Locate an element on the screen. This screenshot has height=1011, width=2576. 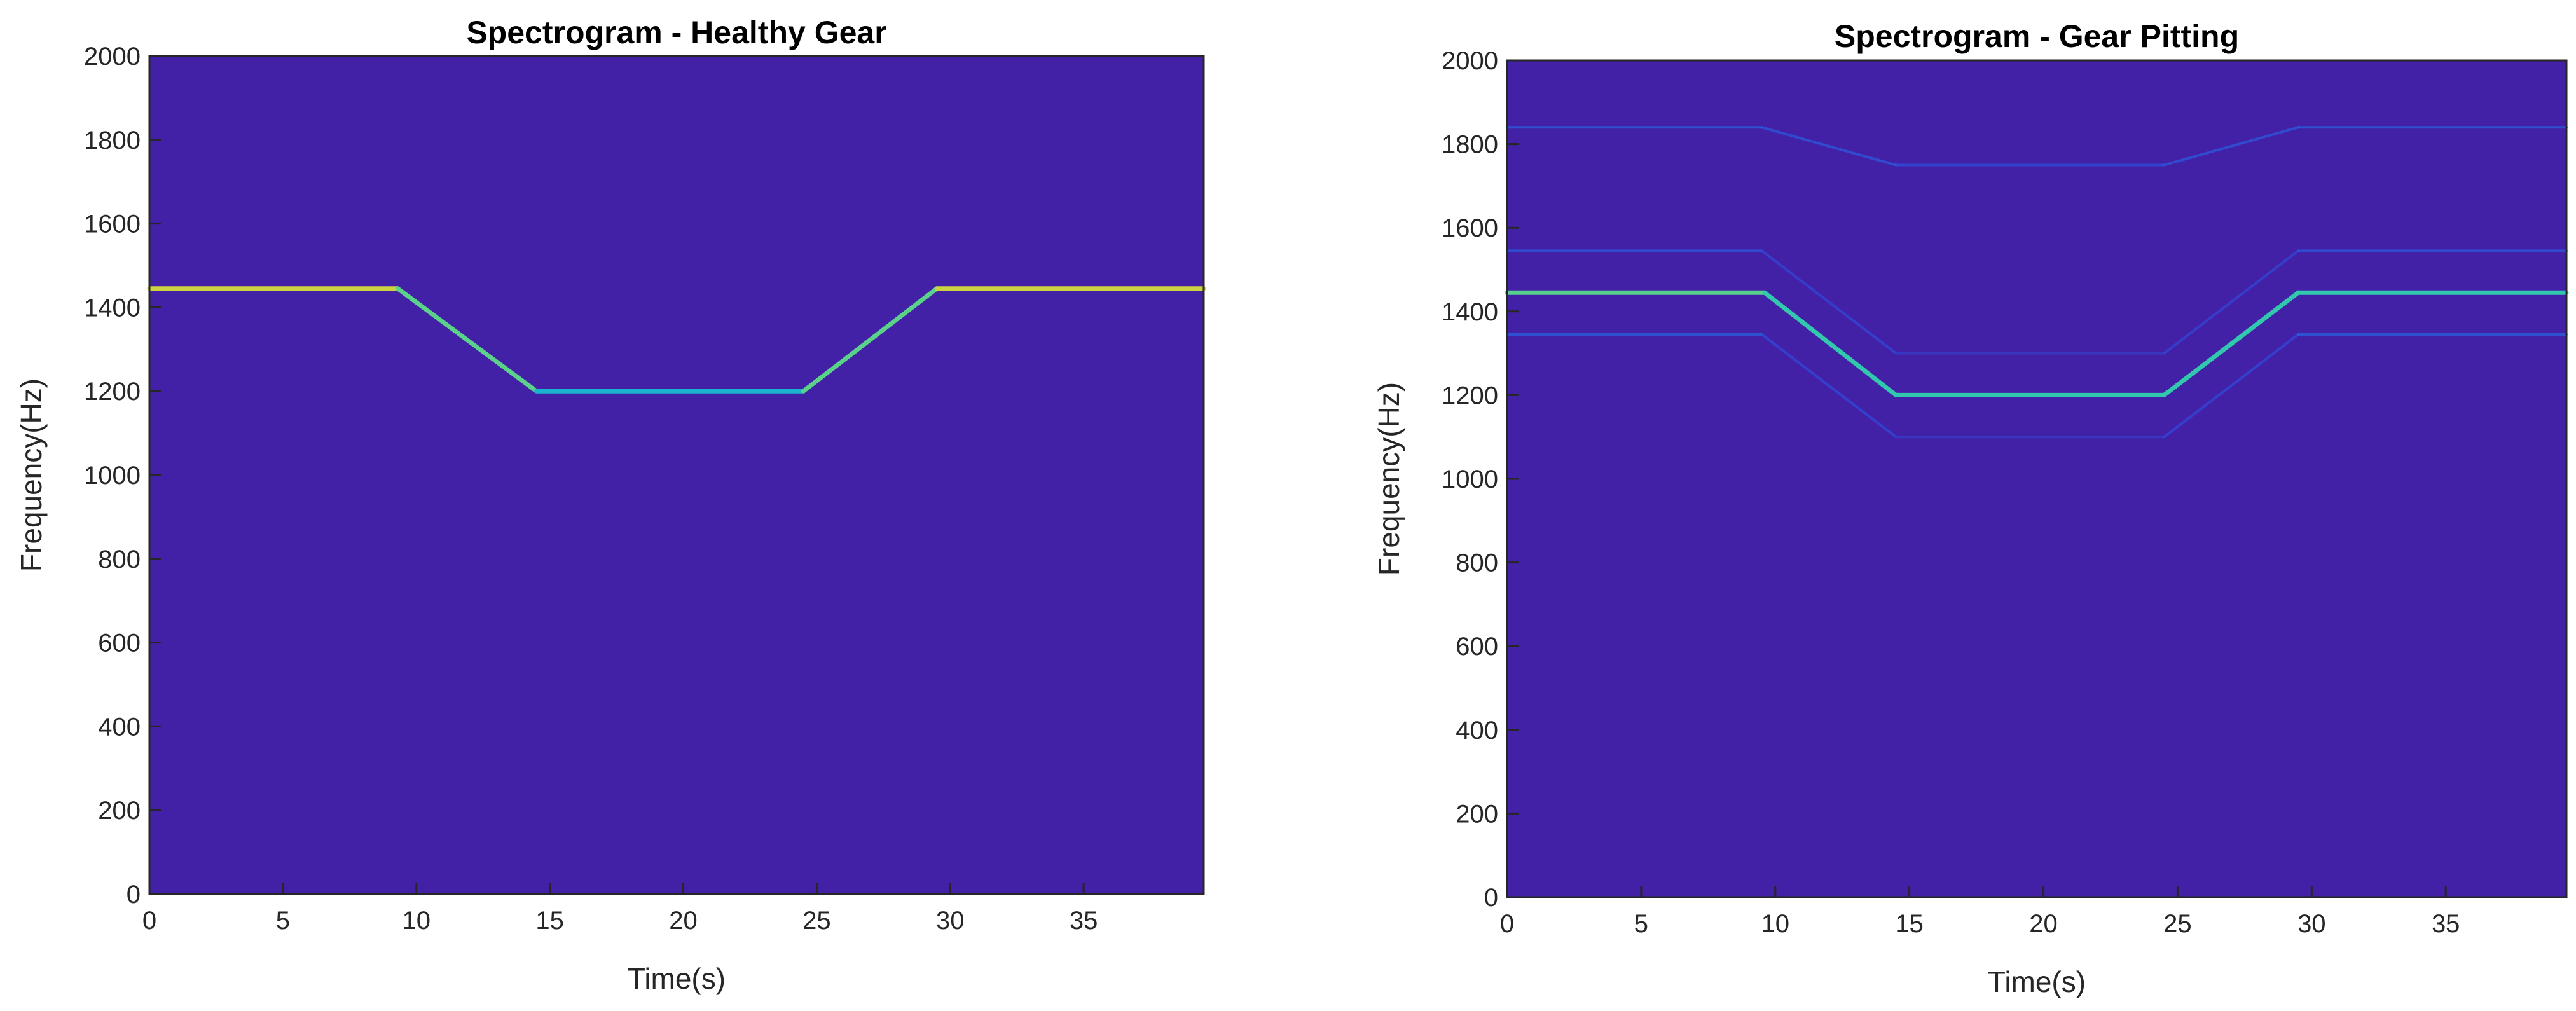
chart-title: Spectrogram - Gear Pitting is located at coordinates (2037, 36).